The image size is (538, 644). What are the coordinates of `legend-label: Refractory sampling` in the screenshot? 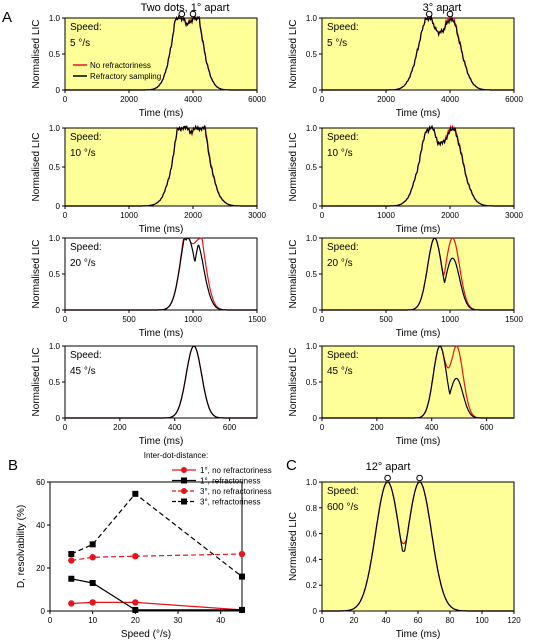 It's located at (125, 76).